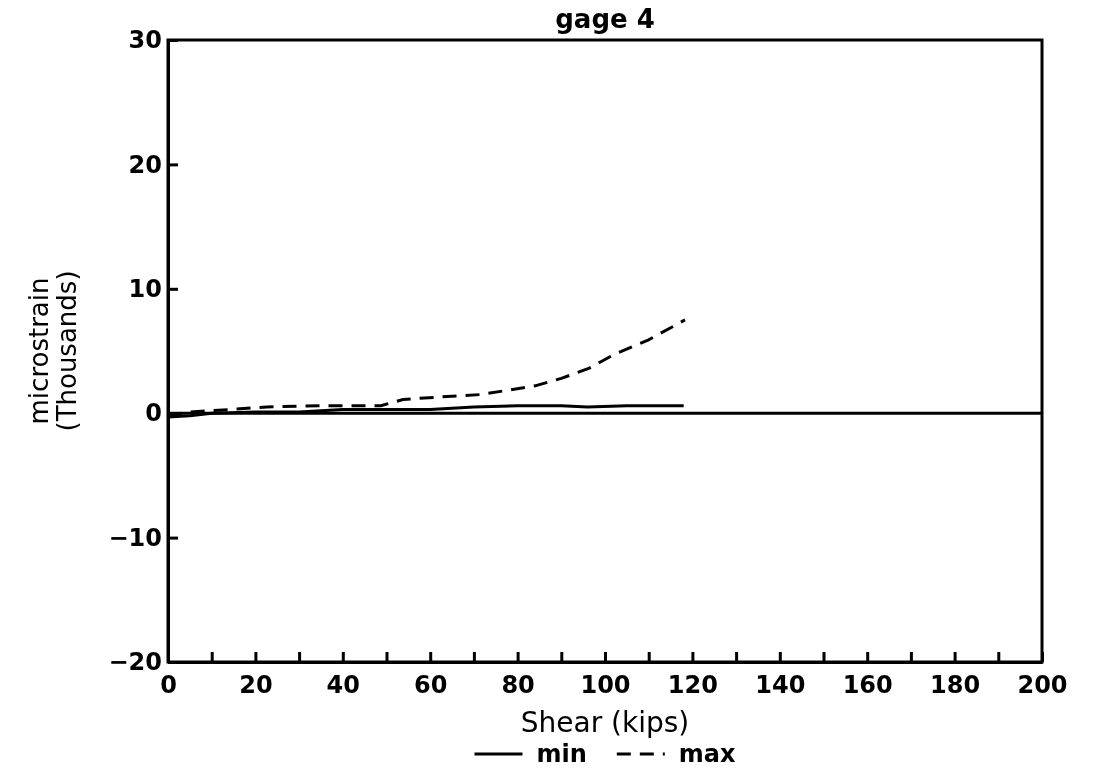  I want to click on y-tick-label: −20, so click(135, 662).